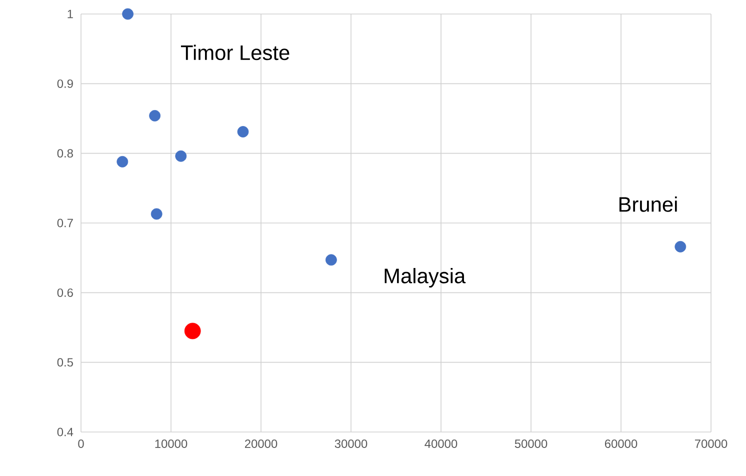 The image size is (746, 476). What do you see at coordinates (65, 432) in the screenshot?
I see `y-tick-label: 0.4` at bounding box center [65, 432].